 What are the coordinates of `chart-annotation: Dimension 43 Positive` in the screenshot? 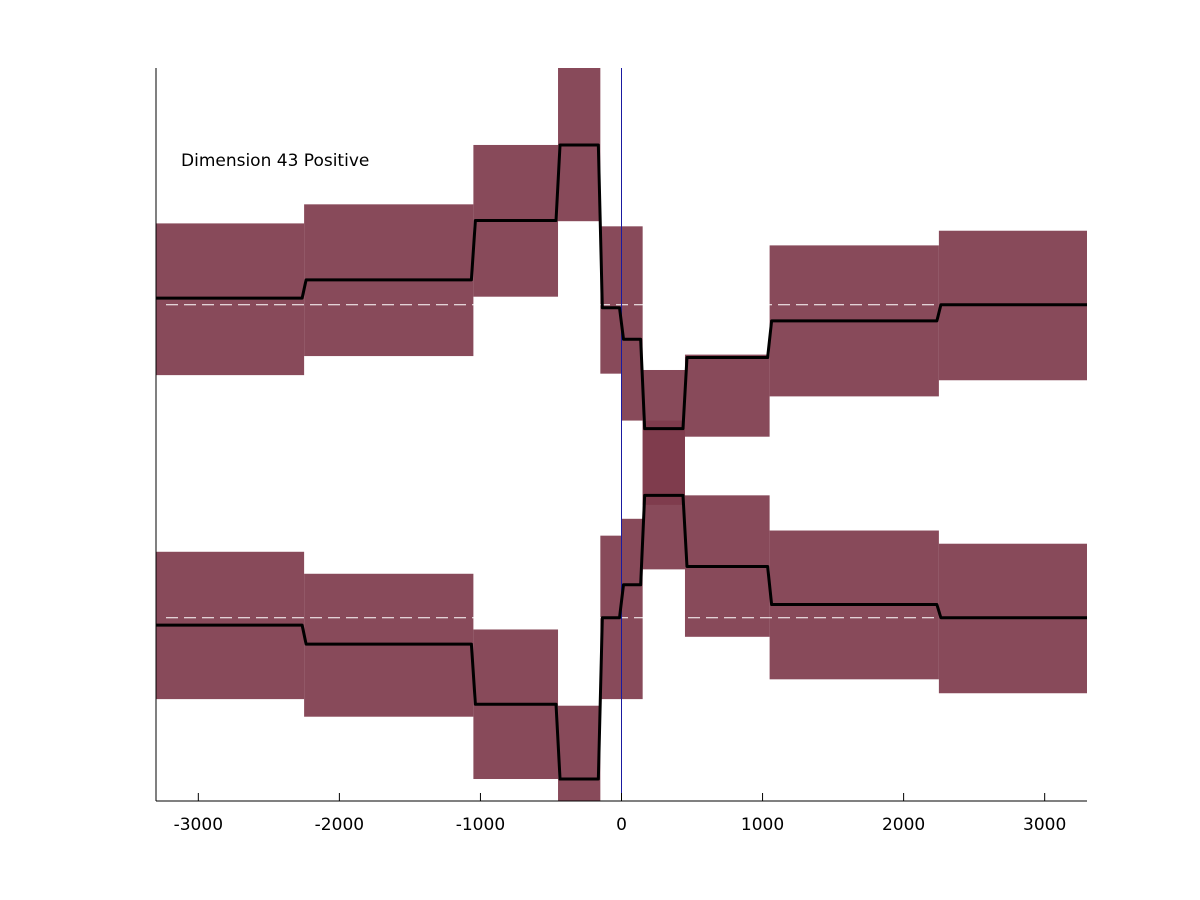 It's located at (275, 161).